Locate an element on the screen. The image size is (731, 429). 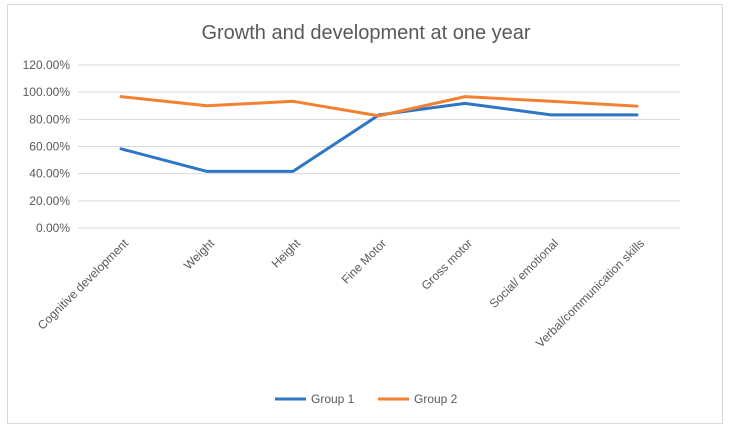
y-tick-label: 40.00% is located at coordinates (49, 174).